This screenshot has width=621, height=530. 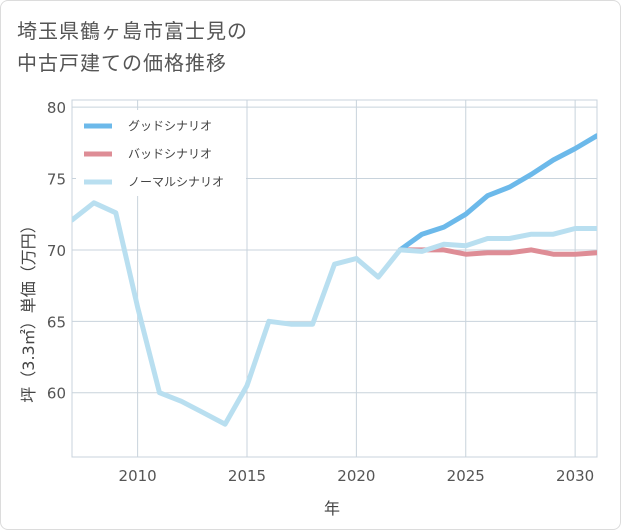 What do you see at coordinates (132, 47) in the screenshot?
I see `chart-title: 埼玉県鶴ヶ島市富士見の 中古戸建ての価格推移` at bounding box center [132, 47].